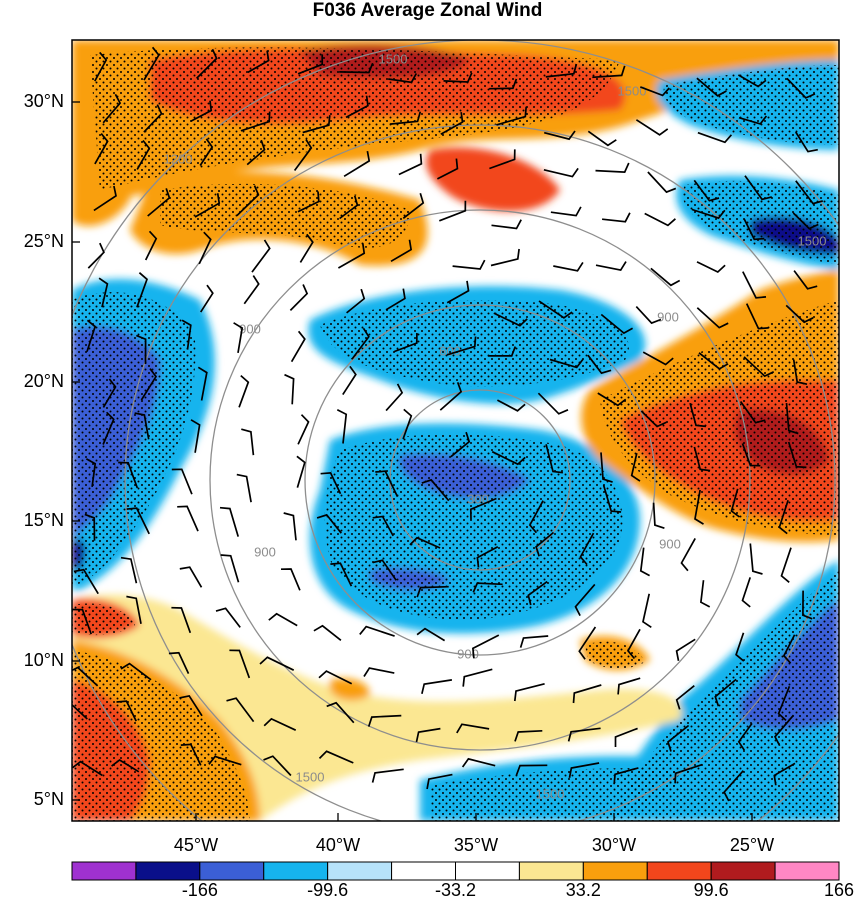 This screenshot has height=900, width=855. Describe the element at coordinates (427, 10) in the screenshot. I see `map-title: F036 Average Zonal Wind` at that location.